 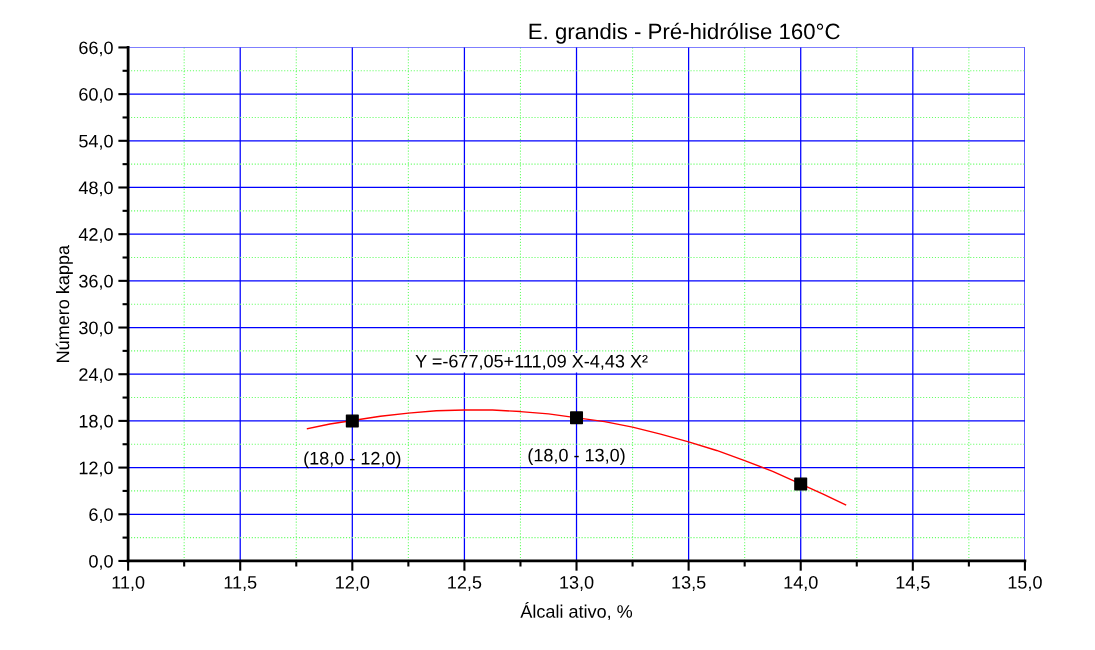 I want to click on y-tick-label: 60,0, so click(x=96, y=95).